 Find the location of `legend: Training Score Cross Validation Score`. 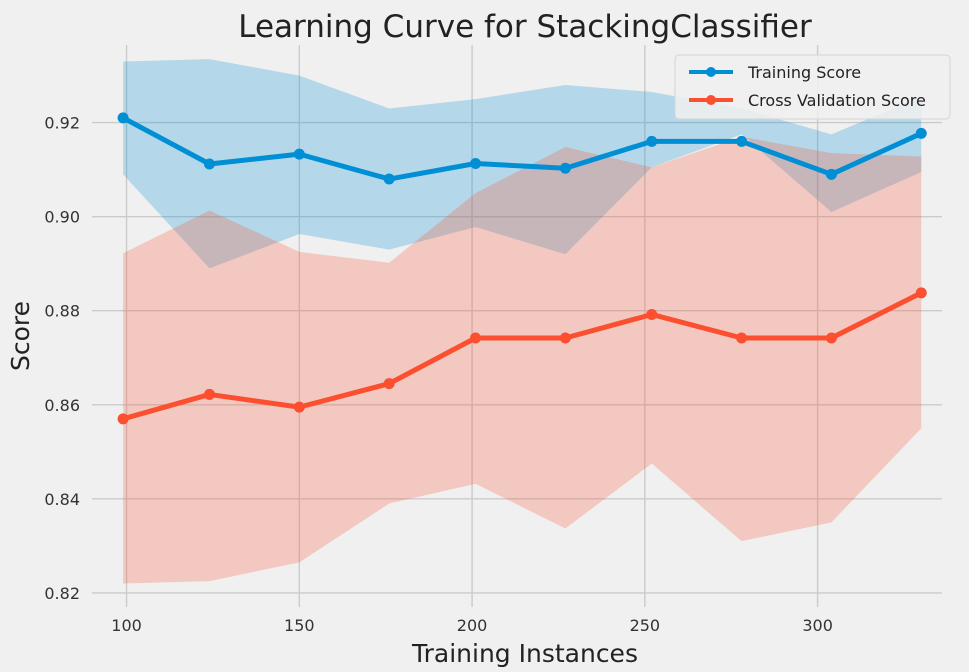

legend: Training Score Cross Validation Score is located at coordinates (812, 87).